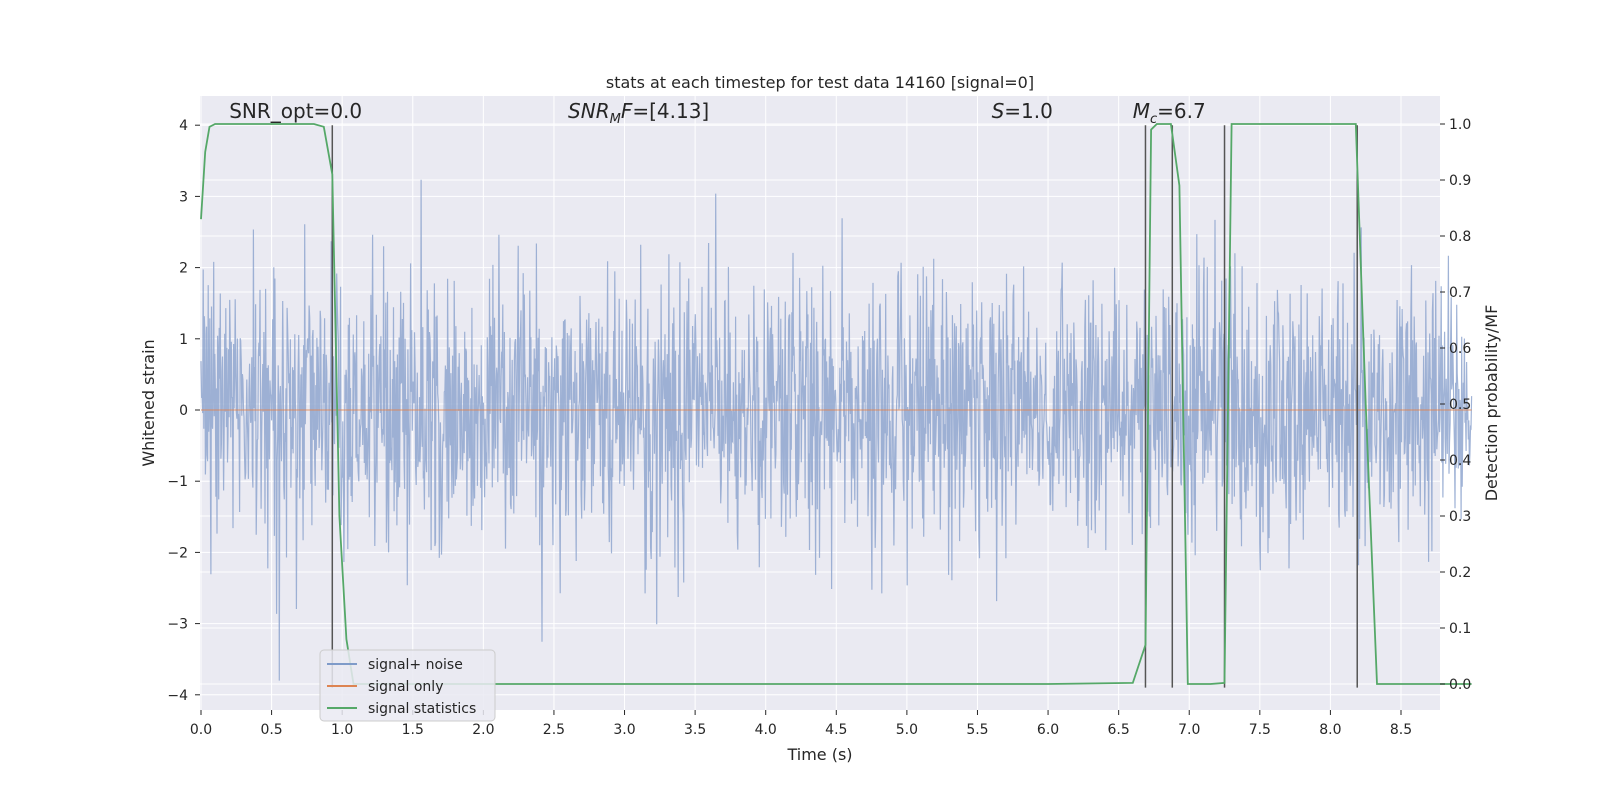 This screenshot has width=1600, height=800. What do you see at coordinates (342, 730) in the screenshot?
I see `x-tick-label: 1.0` at bounding box center [342, 730].